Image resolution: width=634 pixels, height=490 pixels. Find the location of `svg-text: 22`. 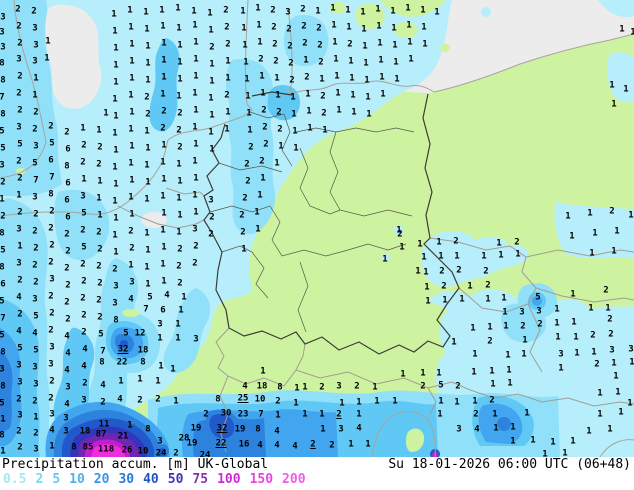

svg-text: 22 is located at coordinates (122, 363).